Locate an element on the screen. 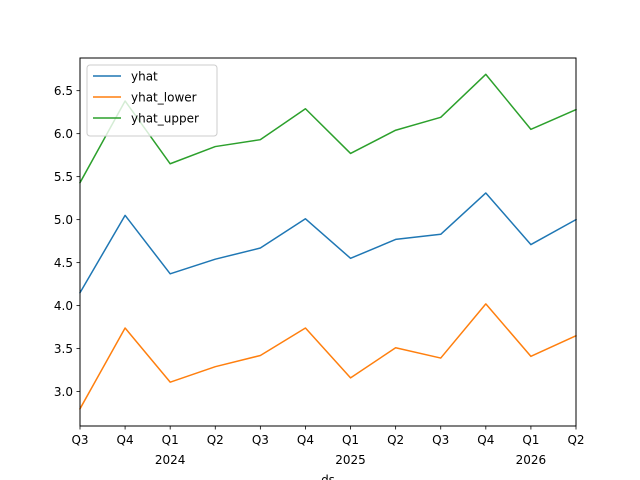  legend-label: yhat is located at coordinates (144, 77).